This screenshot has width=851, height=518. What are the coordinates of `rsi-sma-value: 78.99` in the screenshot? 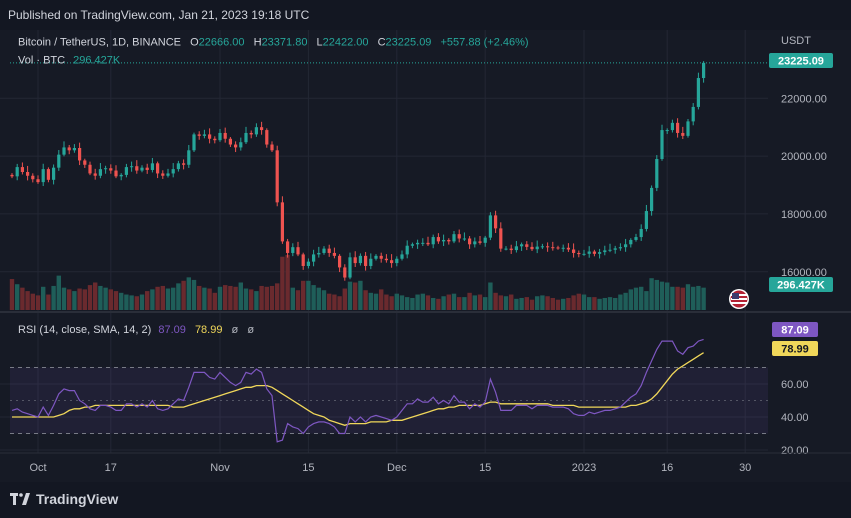 It's located at (209, 330).